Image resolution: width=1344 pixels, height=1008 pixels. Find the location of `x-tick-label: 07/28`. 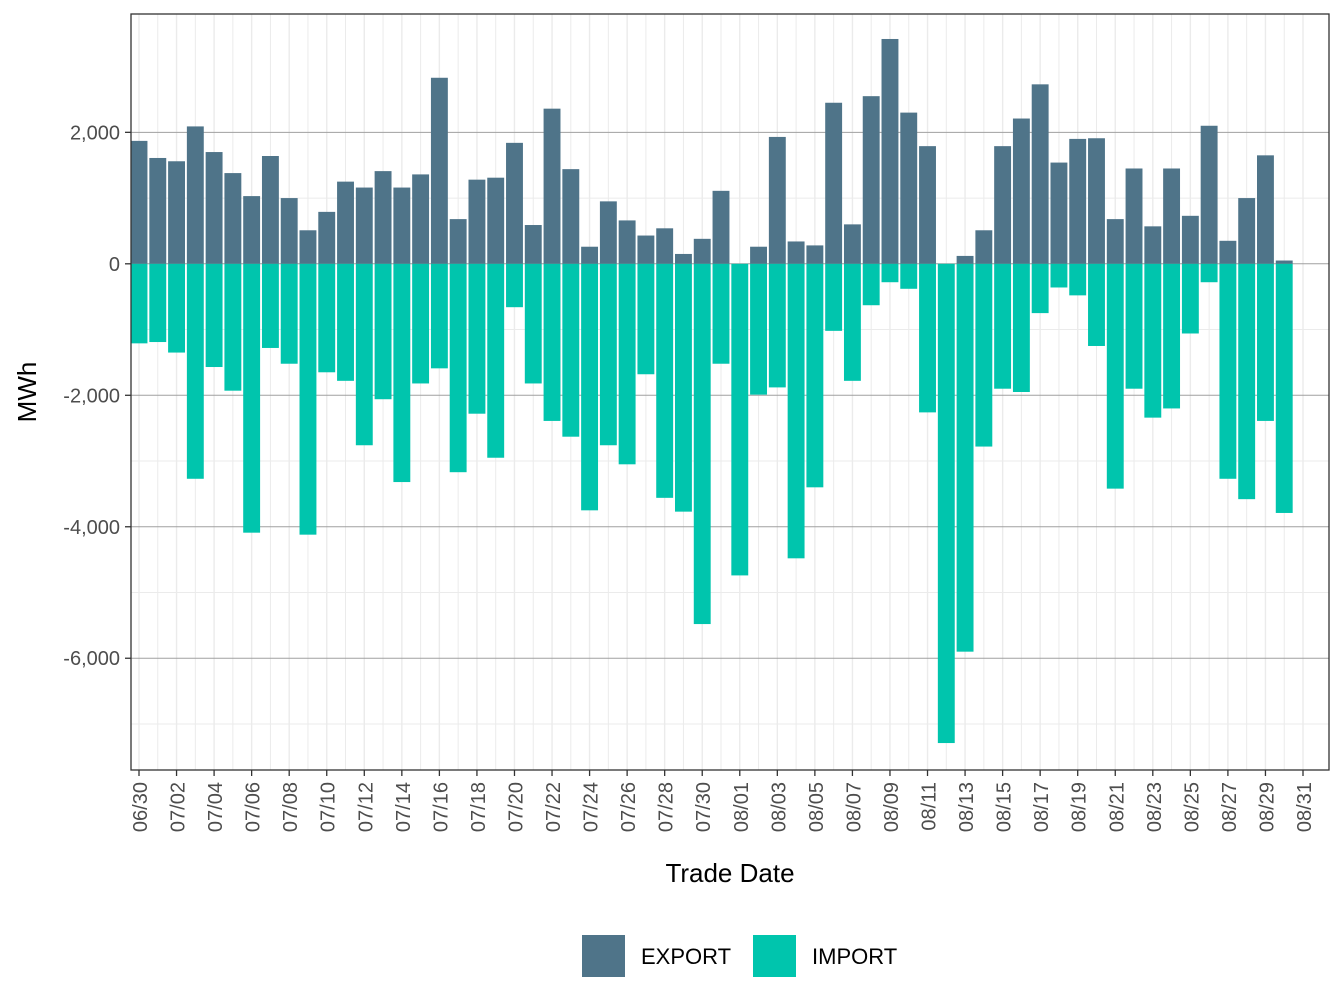

x-tick-label: 07/28 is located at coordinates (667, 807).